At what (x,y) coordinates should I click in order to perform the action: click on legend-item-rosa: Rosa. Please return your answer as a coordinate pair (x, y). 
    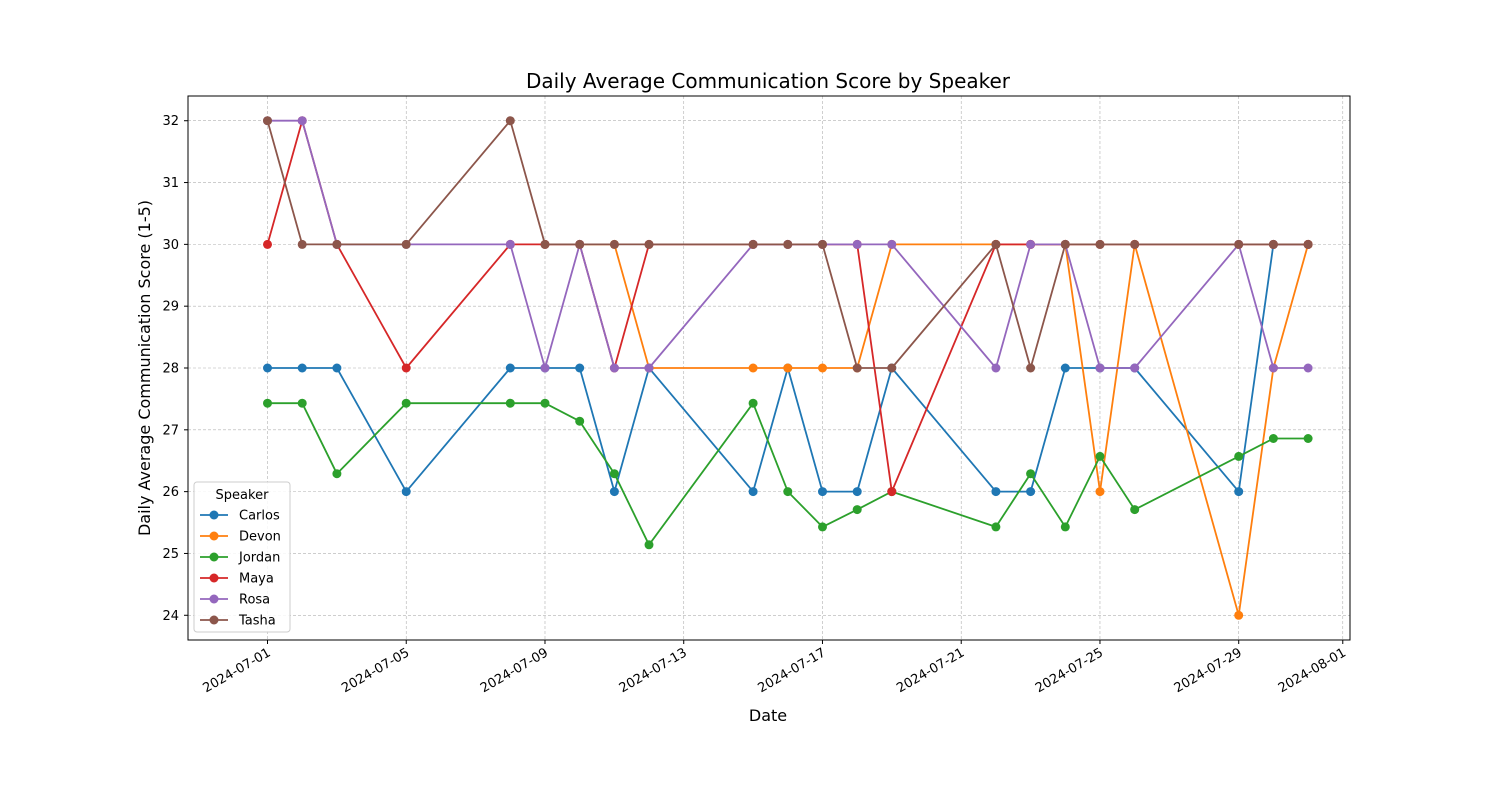
    Looking at the image, I should click on (235, 600).